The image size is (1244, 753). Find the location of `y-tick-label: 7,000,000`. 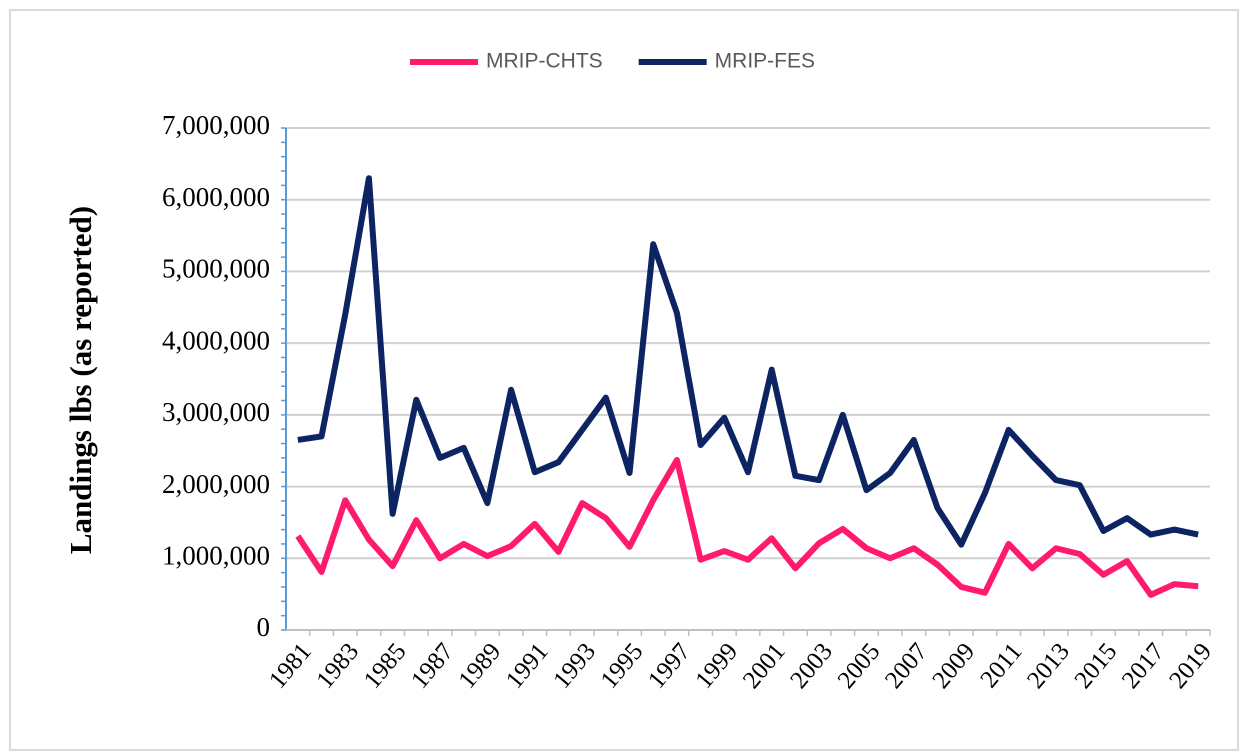

y-tick-label: 7,000,000 is located at coordinates (216, 125).